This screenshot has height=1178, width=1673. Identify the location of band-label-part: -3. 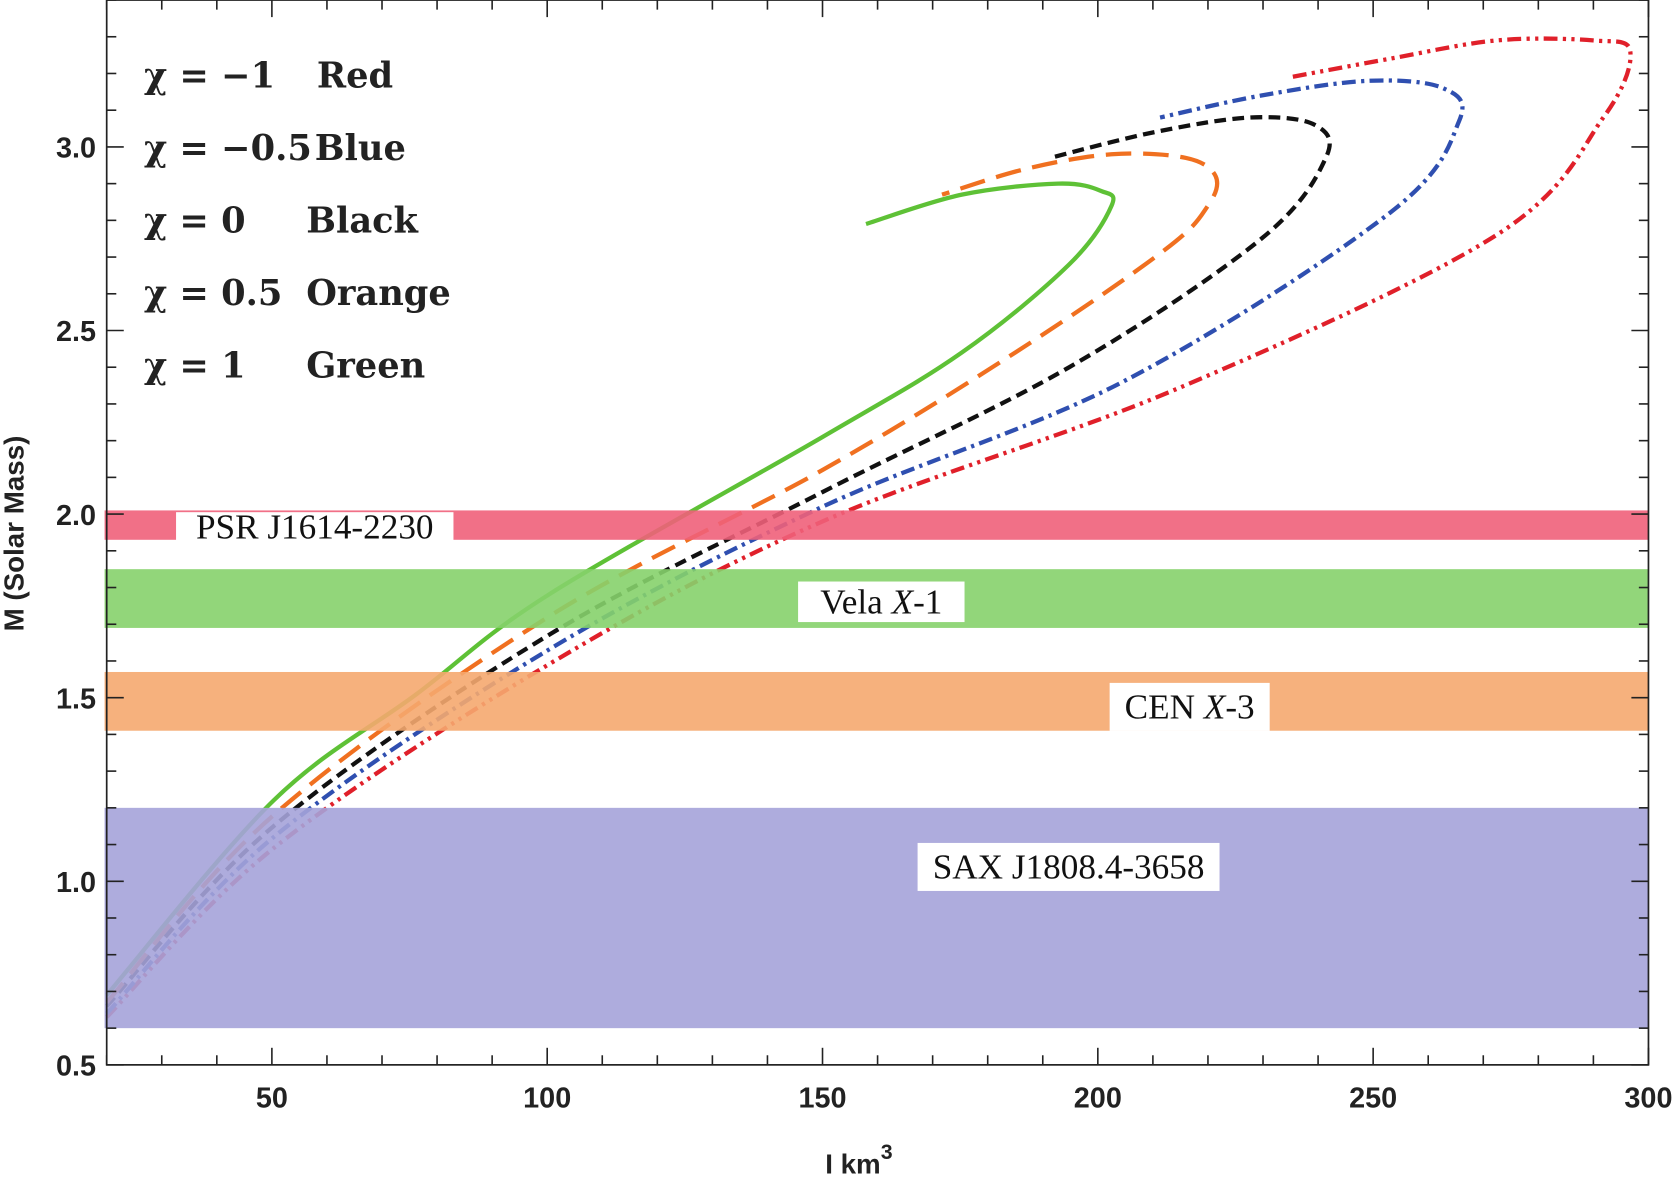
(1239, 707).